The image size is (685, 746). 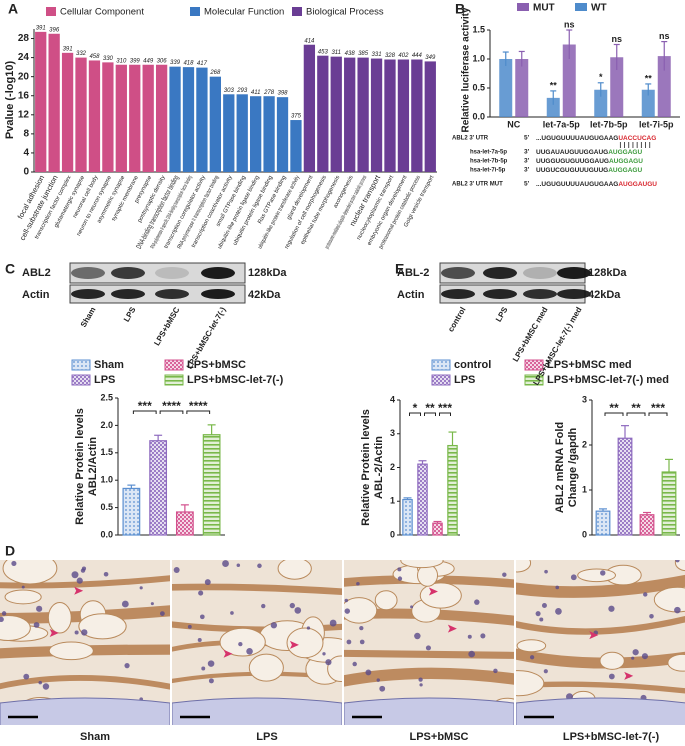 What do you see at coordinates (637, 184) in the screenshot?
I see `sequence-site: AUGGAUGU` at bounding box center [637, 184].